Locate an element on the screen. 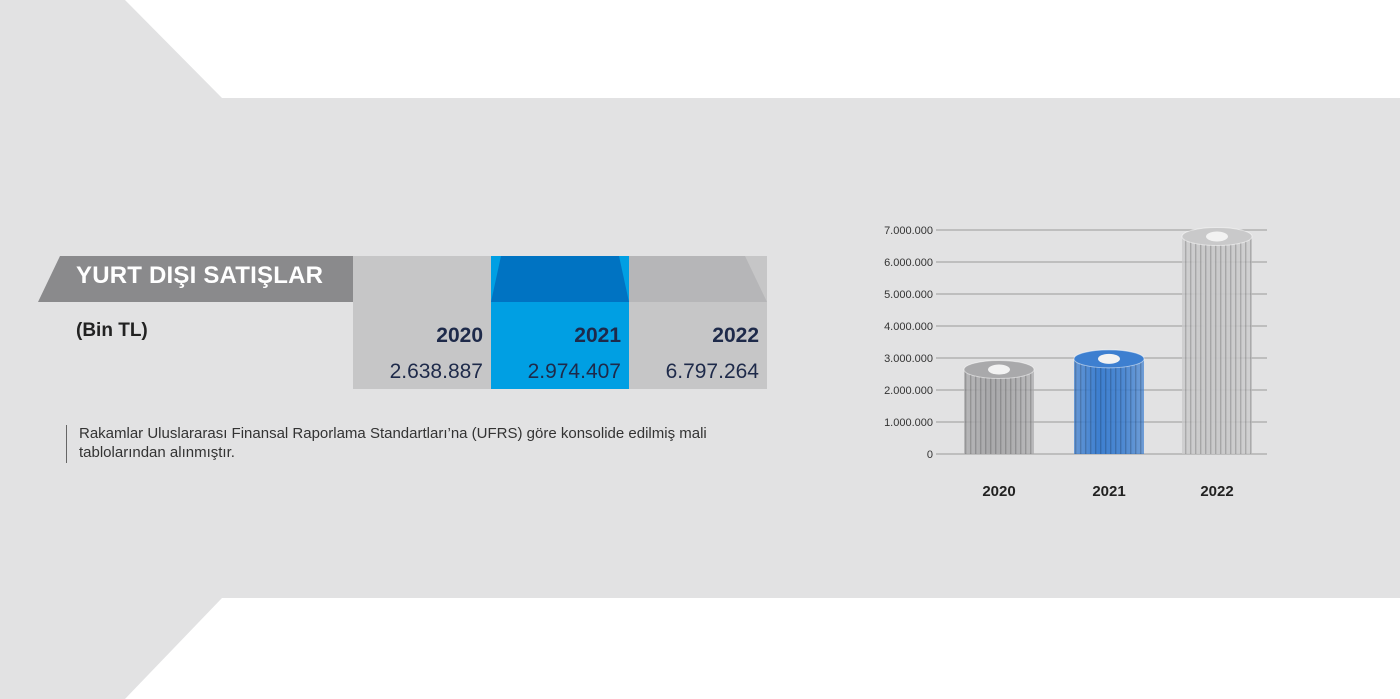 The width and height of the screenshot is (1400, 699). note-divider is located at coordinates (66, 444).